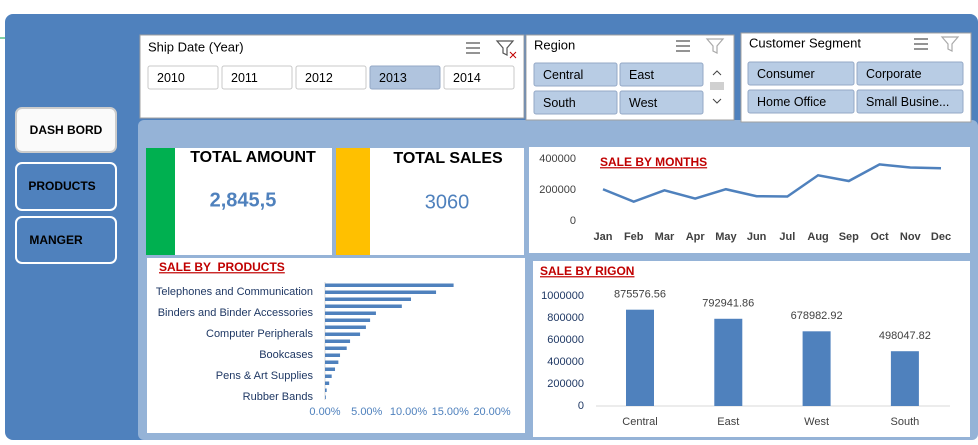  Describe the element at coordinates (286, 355) in the screenshot. I see `y-tick-label: Bookcases` at that location.